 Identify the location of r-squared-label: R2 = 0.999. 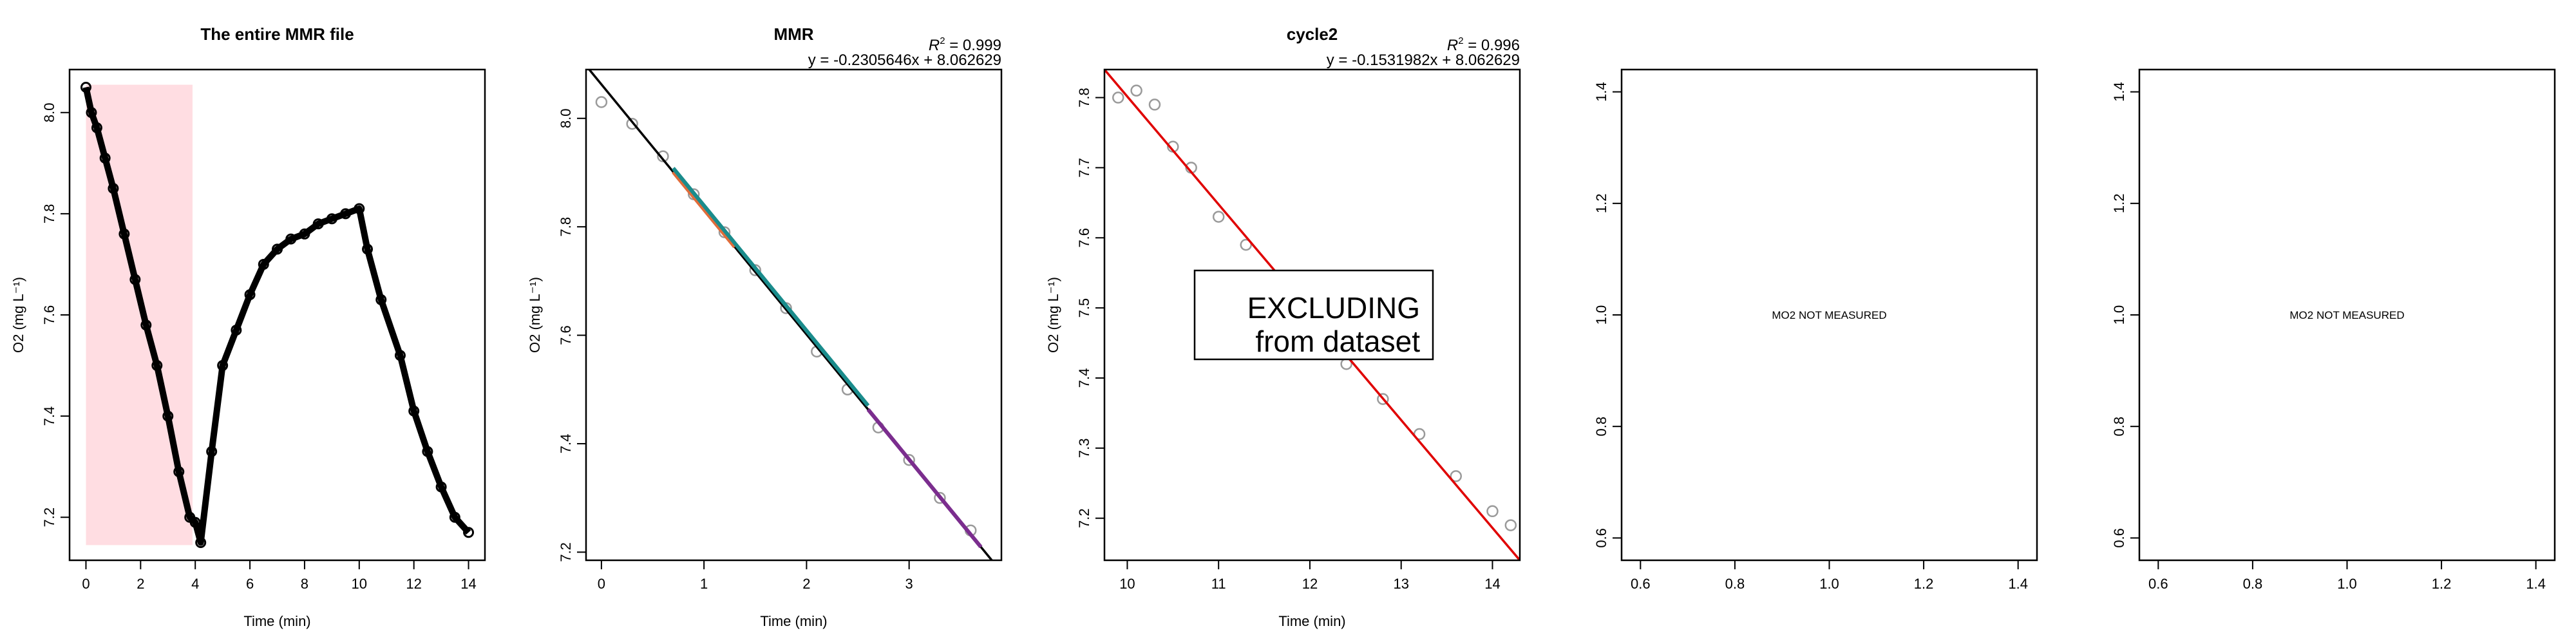
(965, 44).